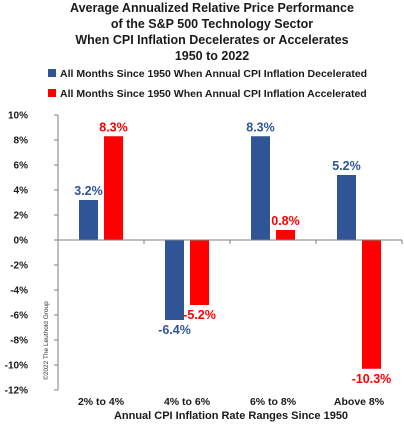  What do you see at coordinates (187, 402) in the screenshot?
I see `x-category-label: 4% to 6%` at bounding box center [187, 402].